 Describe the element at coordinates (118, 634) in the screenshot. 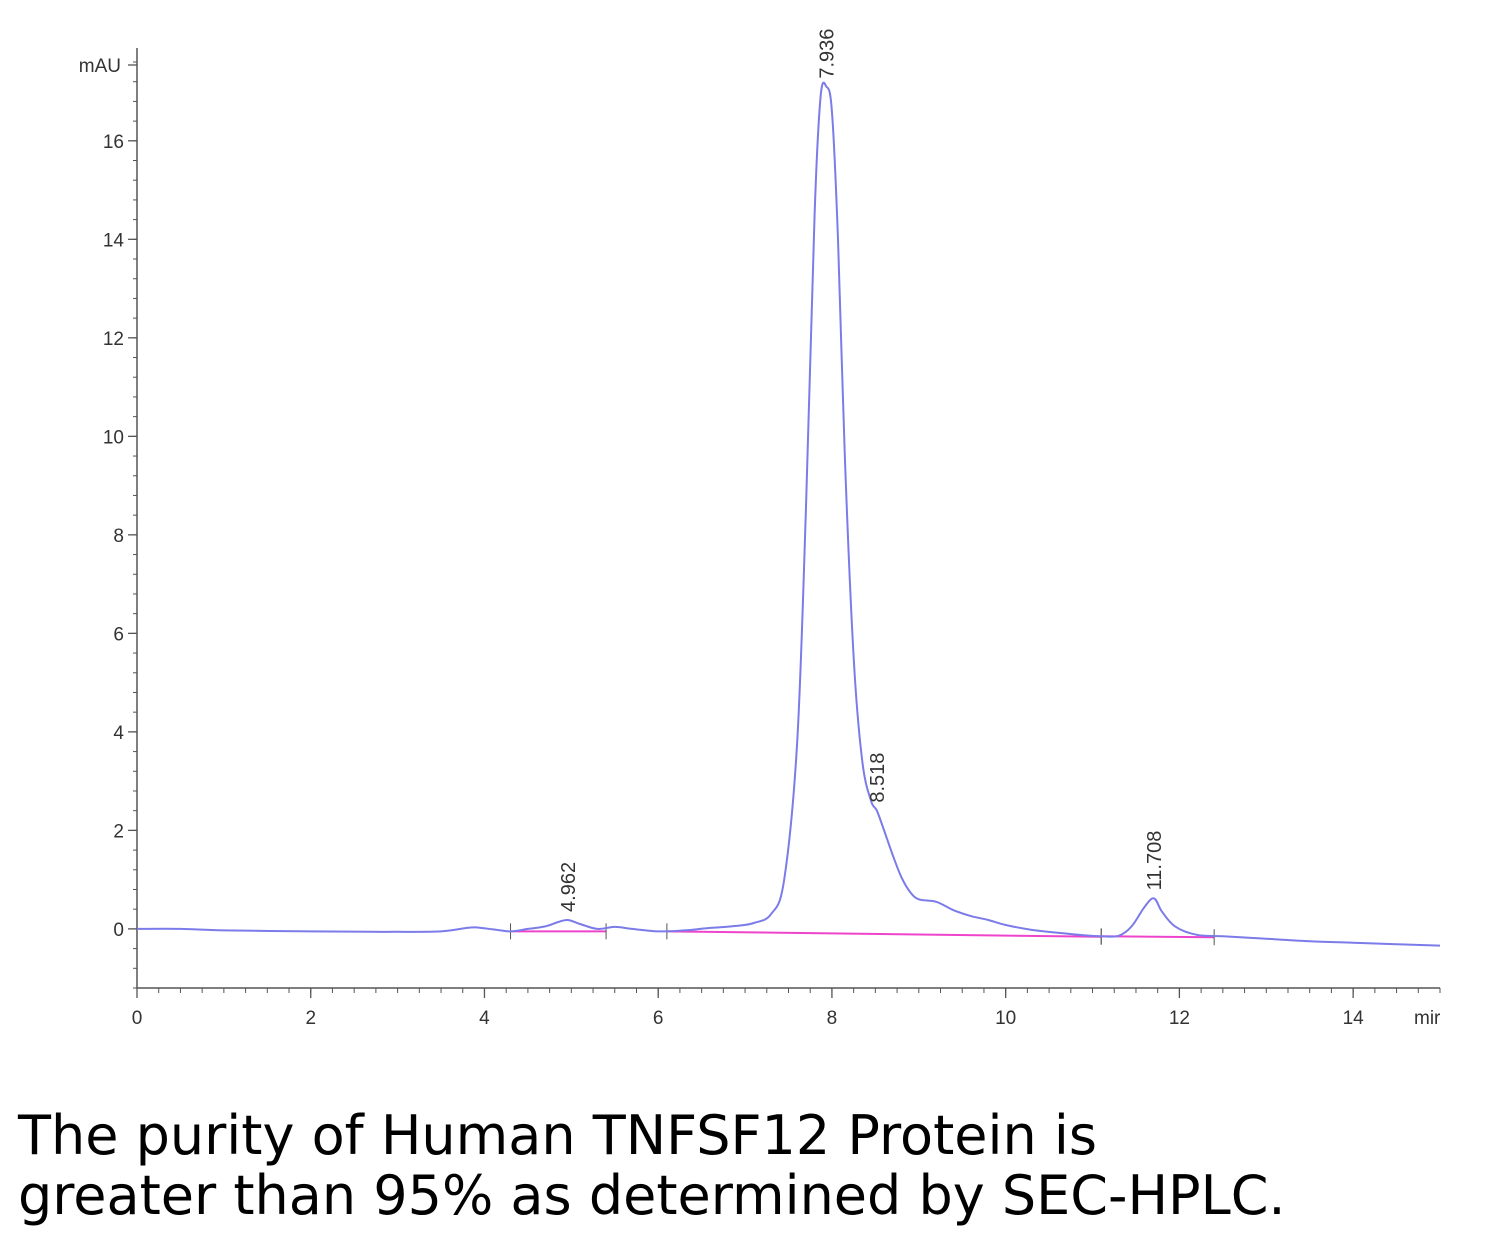

I see `y-tick-label: 6` at that location.